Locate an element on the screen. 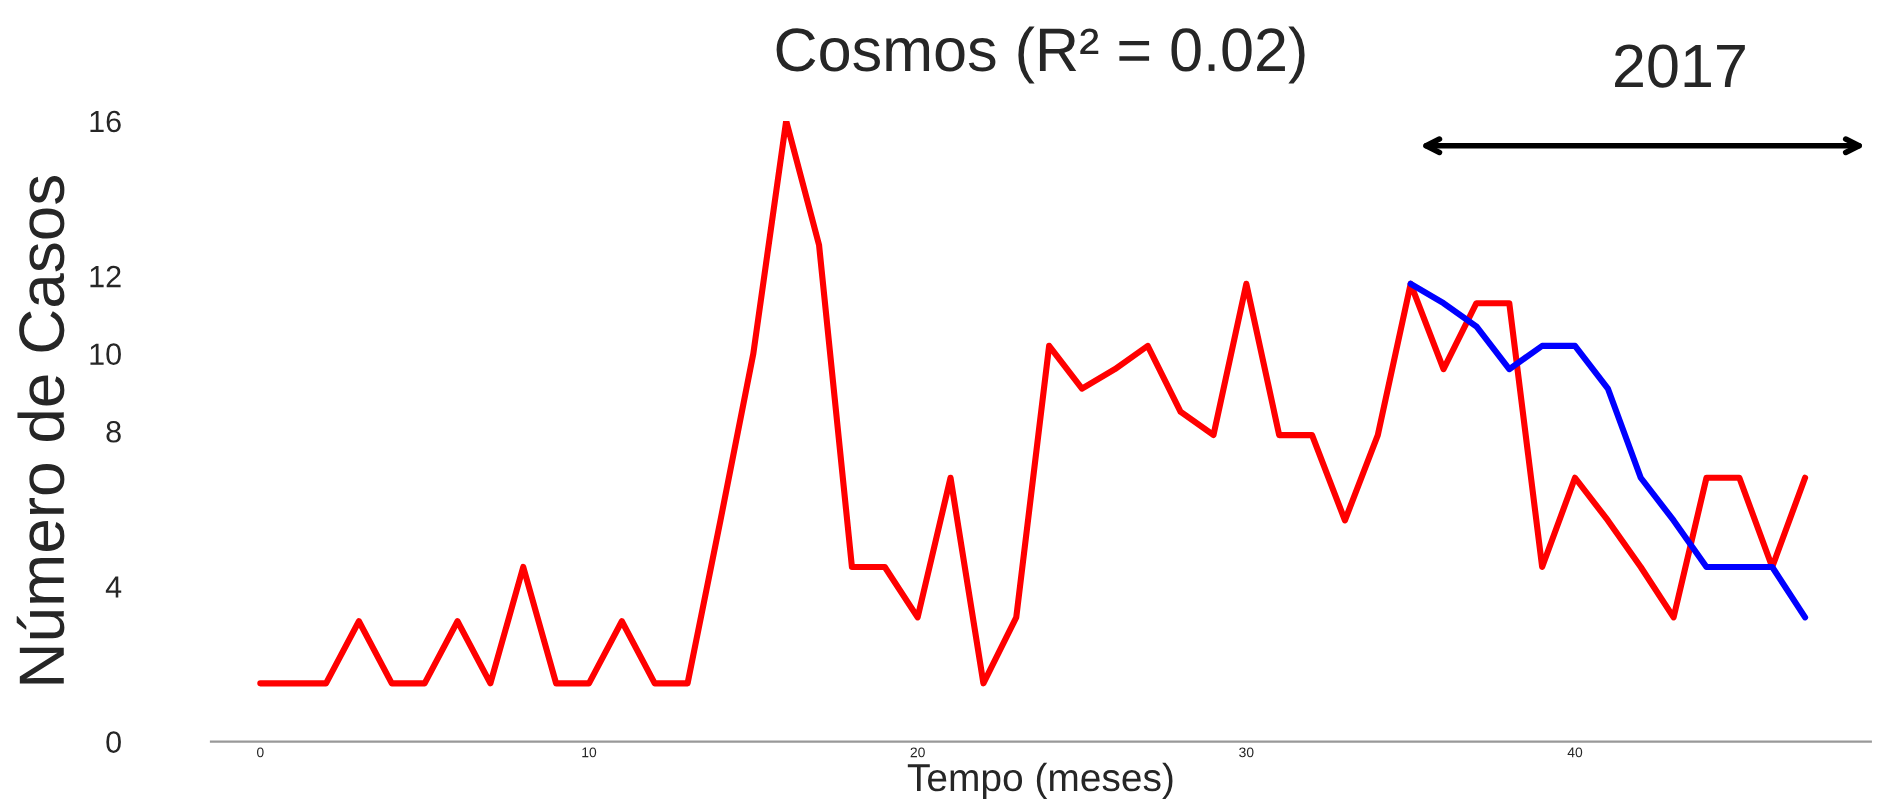  line-series is located at coordinates (1608, 450).